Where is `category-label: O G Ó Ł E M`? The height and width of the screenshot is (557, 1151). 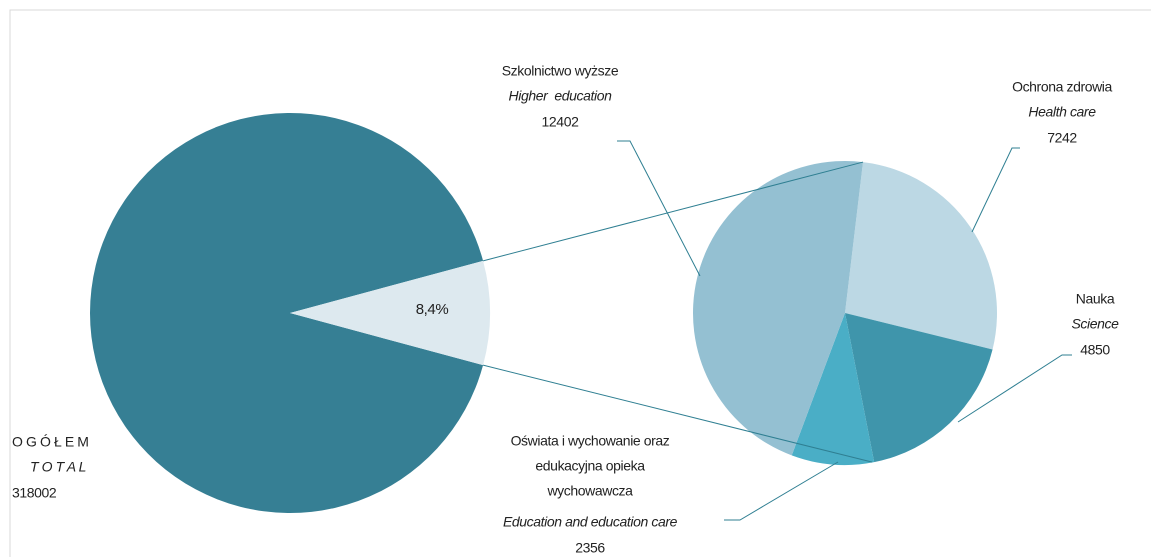
category-label: O G Ó Ł E M is located at coordinates (50, 442).